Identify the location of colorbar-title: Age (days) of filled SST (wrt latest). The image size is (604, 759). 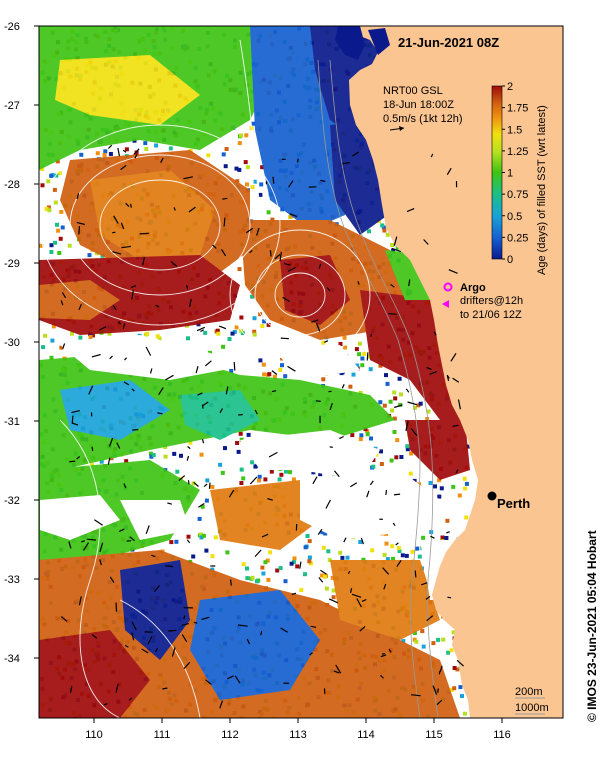
(542, 190).